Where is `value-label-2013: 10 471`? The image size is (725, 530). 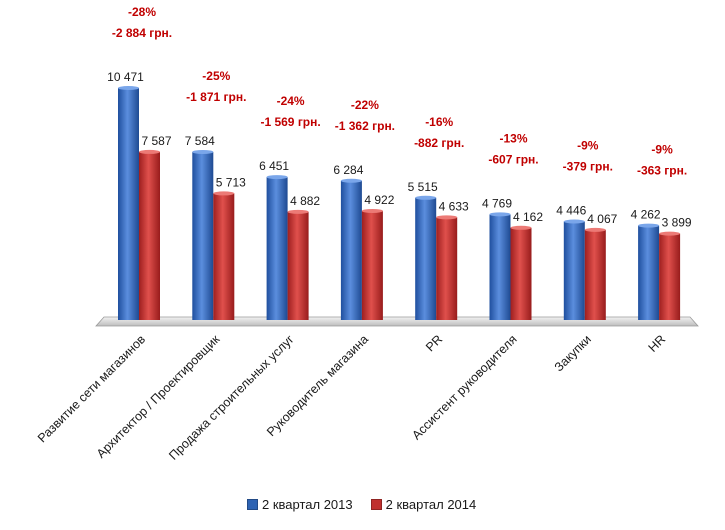 value-label-2013: 10 471 is located at coordinates (125, 77).